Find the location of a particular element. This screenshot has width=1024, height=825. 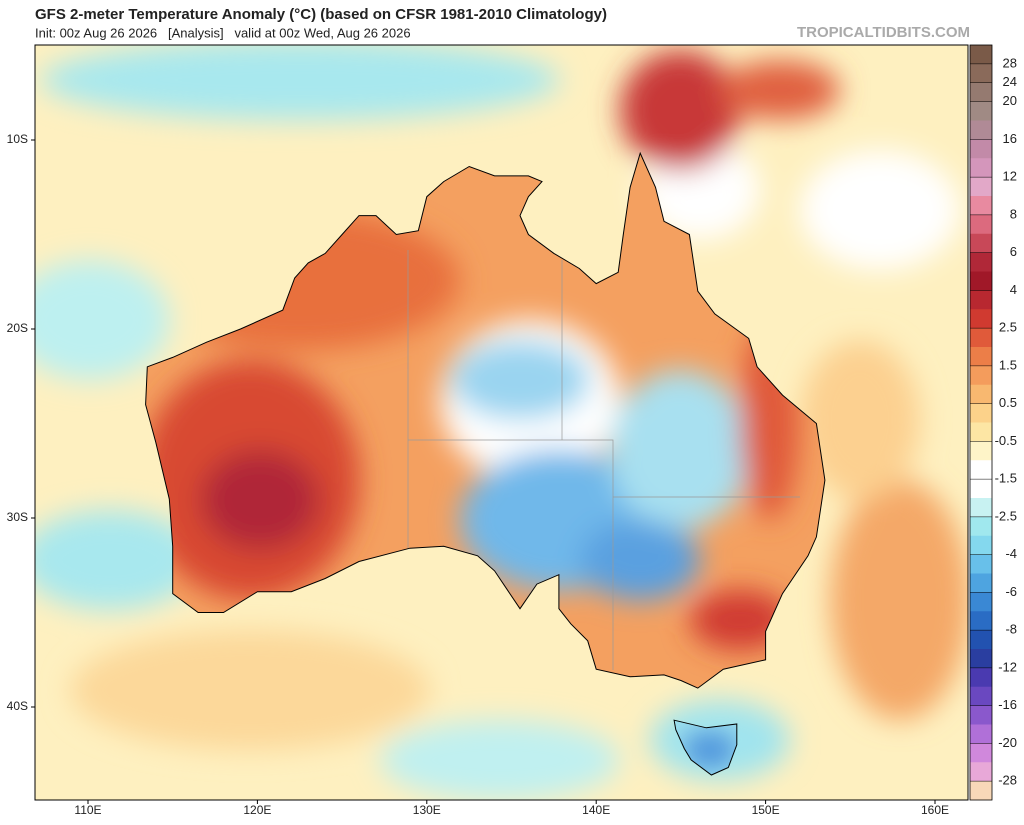

colorbar-label: 4 is located at coordinates (1013, 289).